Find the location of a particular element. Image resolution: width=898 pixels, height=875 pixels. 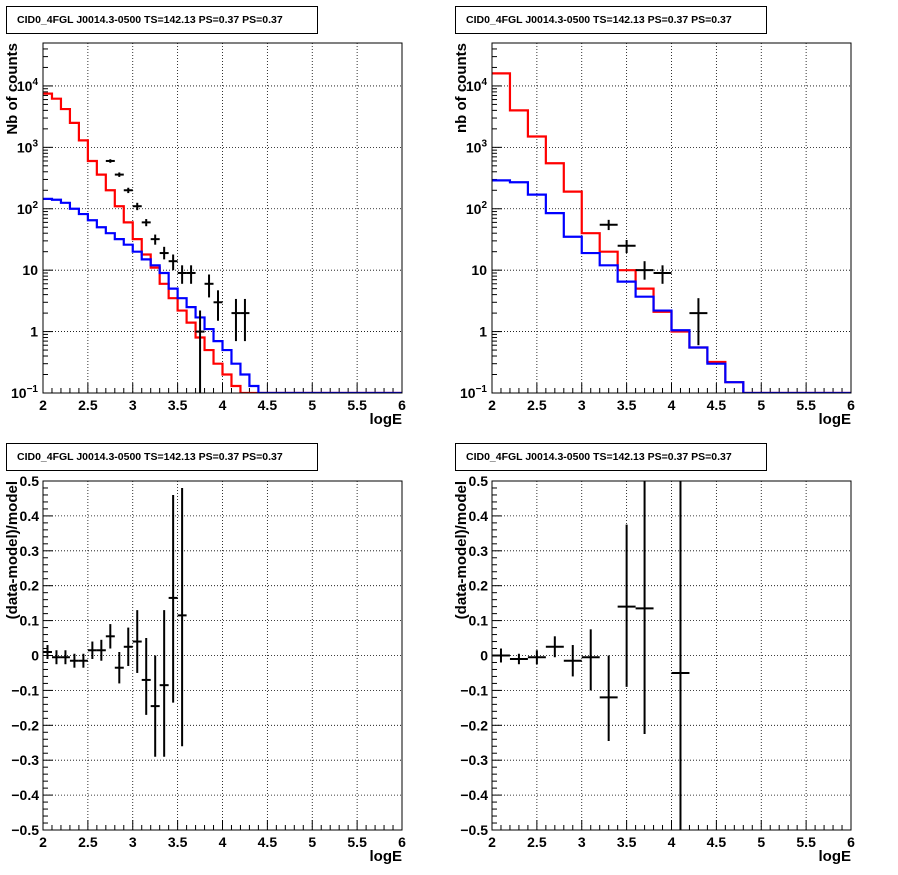

y-tick-label: 10³ is located at coordinates (477, 146).